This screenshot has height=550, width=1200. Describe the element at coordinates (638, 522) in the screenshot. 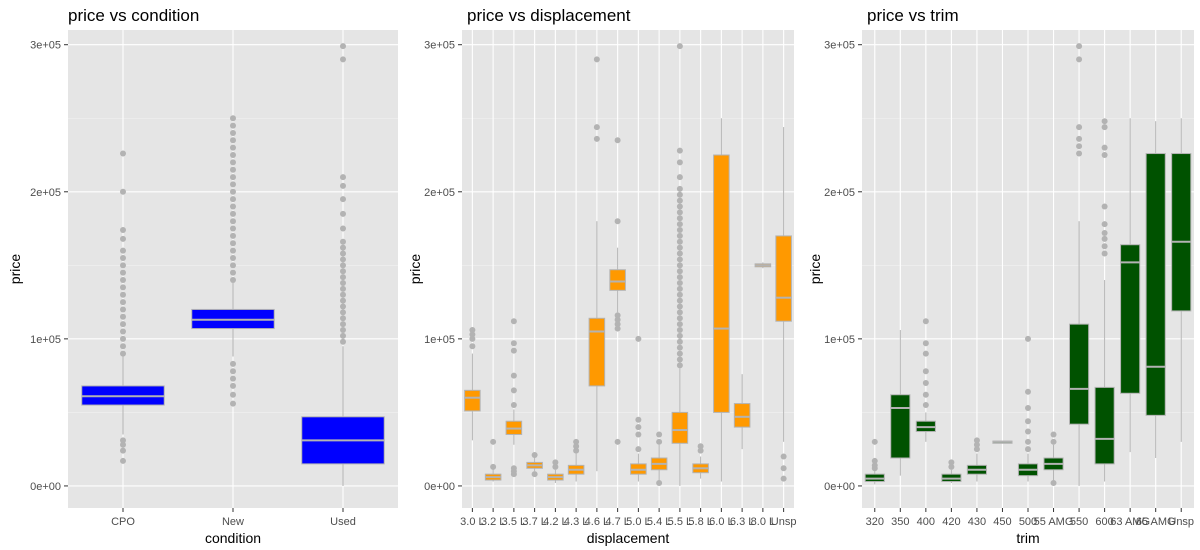

I see `x-tick-label: 5.0 L` at that location.